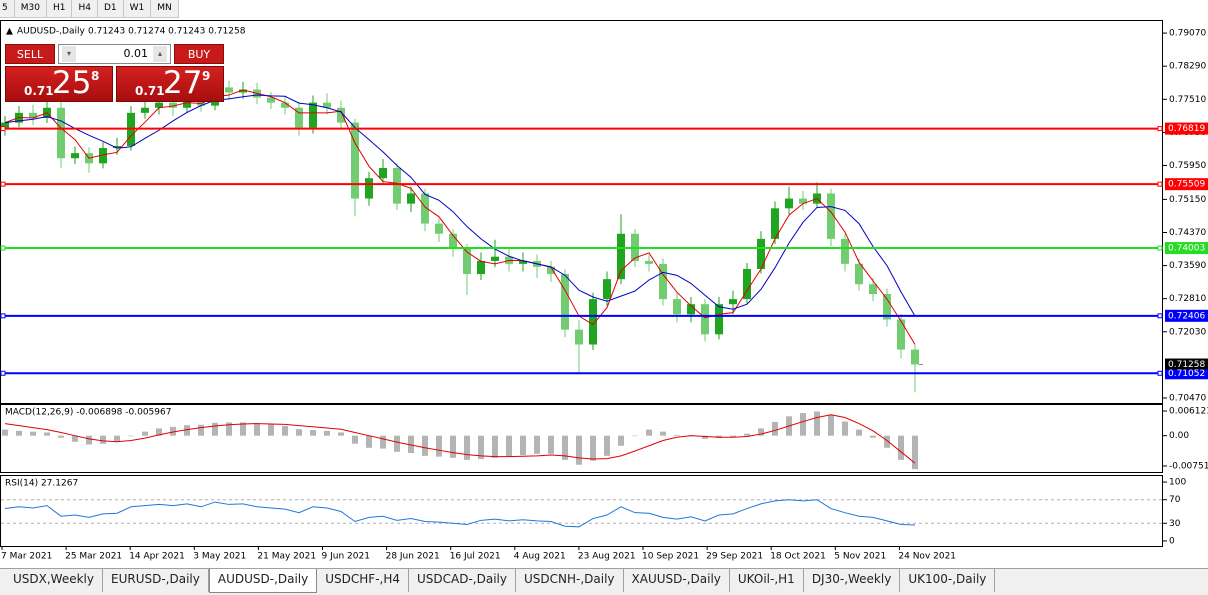 This screenshot has height=595, width=1208. I want to click on x-tick-label: 28 Jun 2021, so click(413, 557).